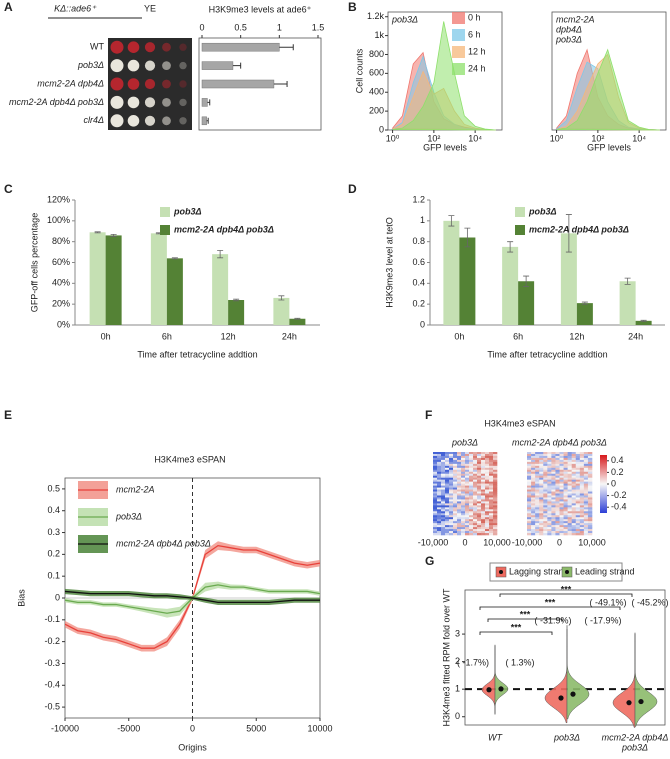 Image resolution: width=670 pixels, height=759 pixels. I want to click on x-tick-label: 0, so click(464, 542).